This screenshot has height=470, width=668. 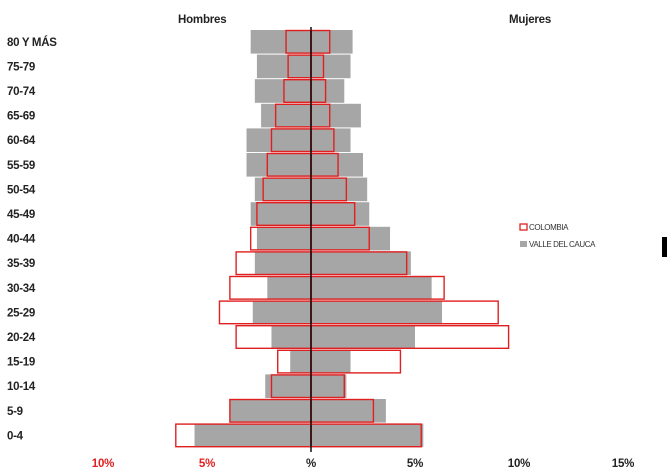 I want to click on age-group-label: 65-69, so click(x=21, y=117).